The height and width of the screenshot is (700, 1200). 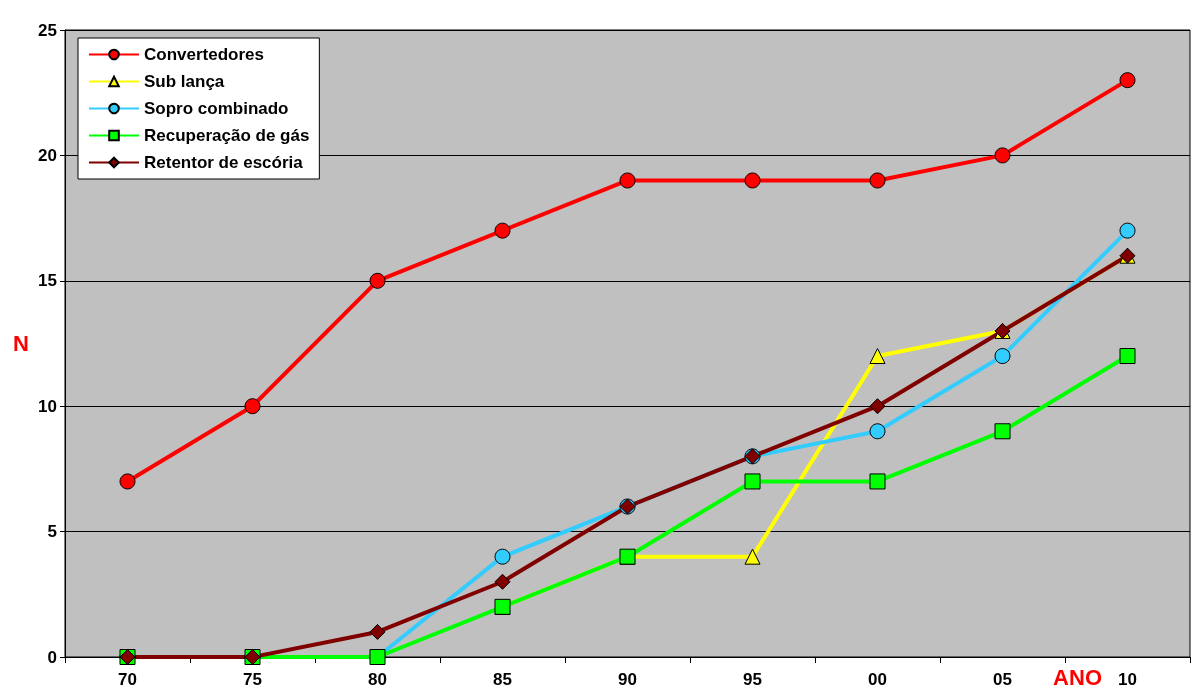 What do you see at coordinates (227, 135) in the screenshot?
I see `legend-label: Recuperação de gás` at bounding box center [227, 135].